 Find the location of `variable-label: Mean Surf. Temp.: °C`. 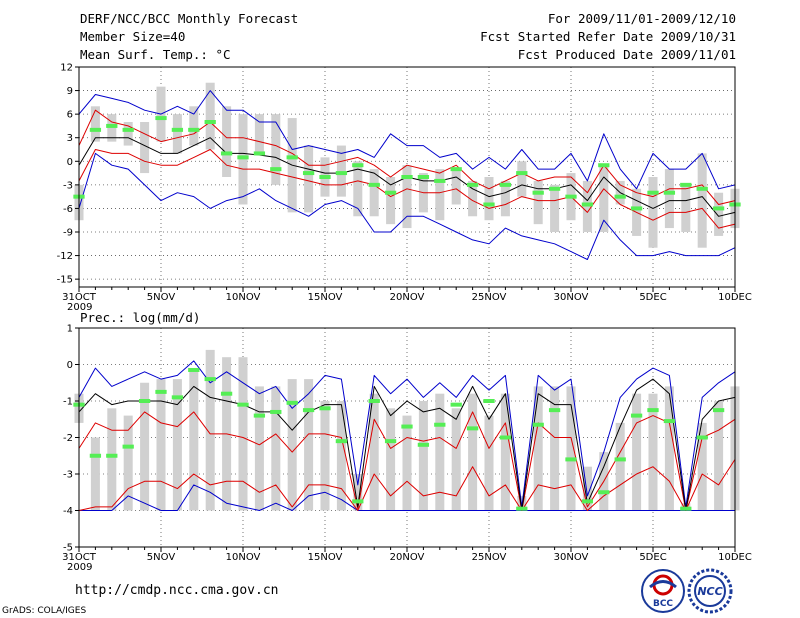

variable-label: Mean Surf. Temp.: °C is located at coordinates (155, 54).